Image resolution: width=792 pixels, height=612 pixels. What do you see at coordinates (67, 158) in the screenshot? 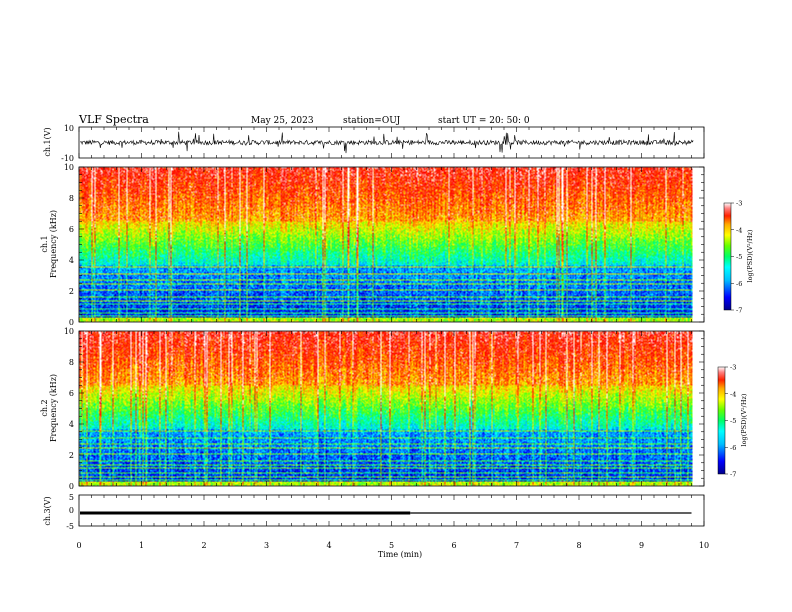
I see `ch1-ytick-bottom: -10` at bounding box center [67, 158].